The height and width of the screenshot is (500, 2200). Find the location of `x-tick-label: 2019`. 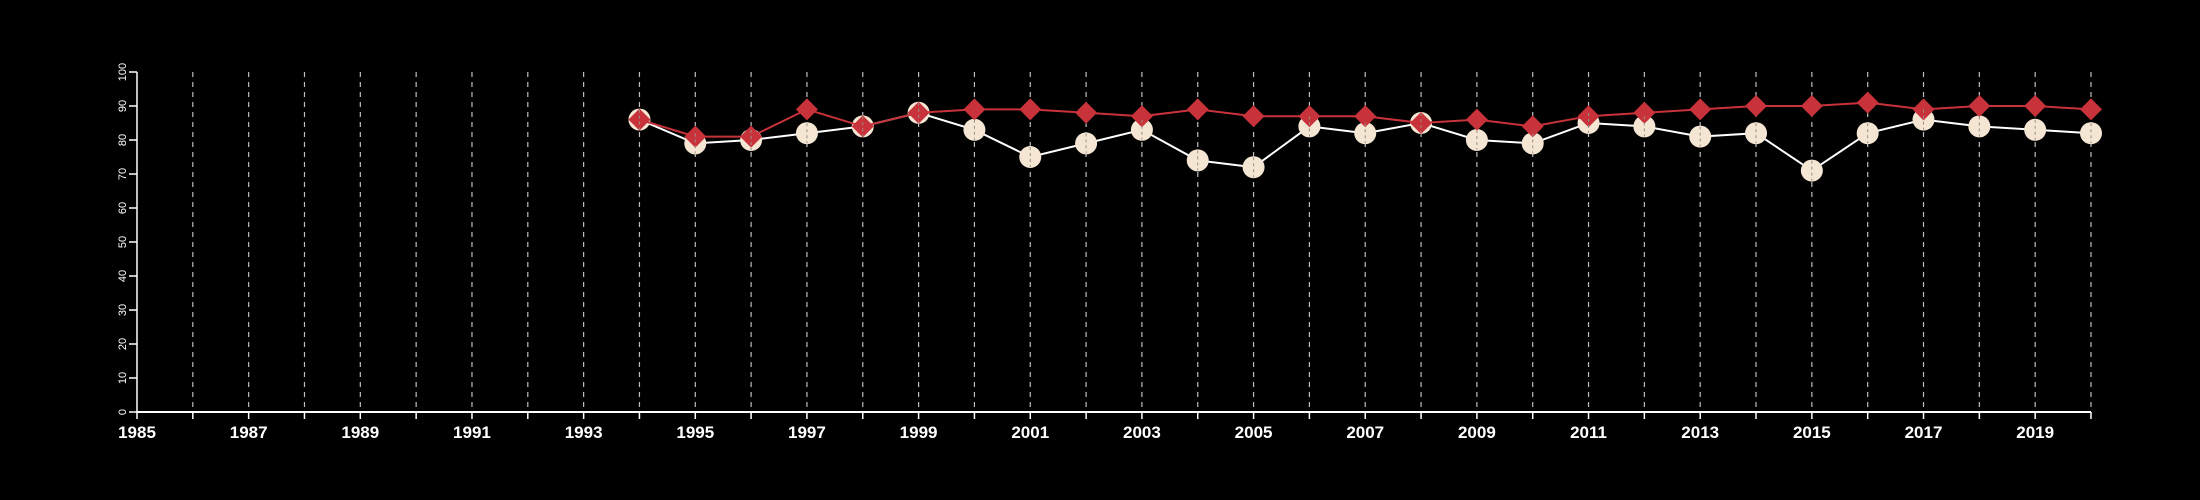

x-tick-label: 2019 is located at coordinates (2035, 432).